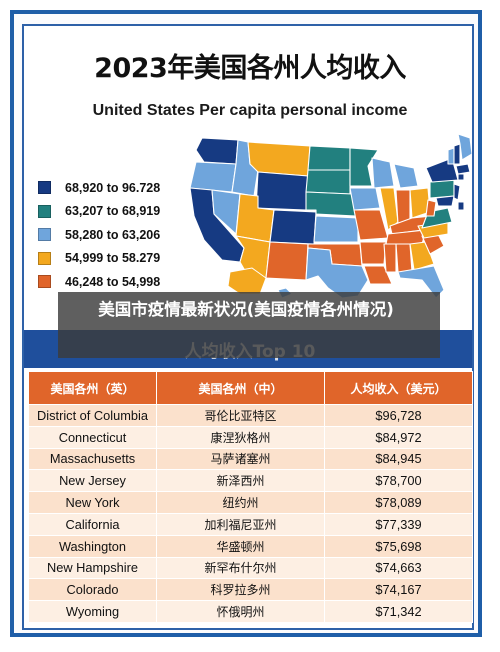 This screenshot has height=652, width=500. I want to click on legend-item: 63,207 to 68,919, so click(118, 212).